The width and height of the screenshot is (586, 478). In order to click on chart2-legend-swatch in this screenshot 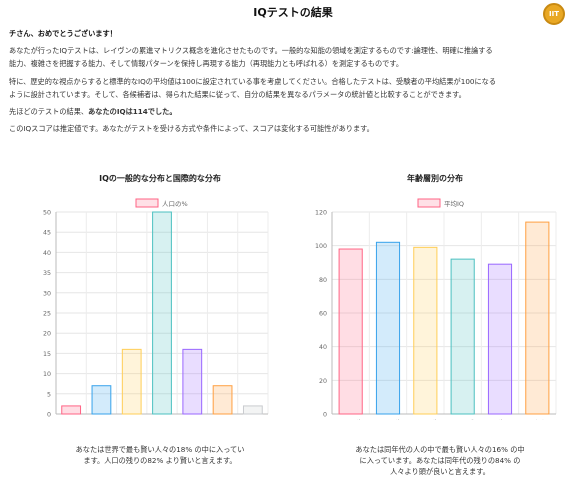, I will do `click(429, 203)`.